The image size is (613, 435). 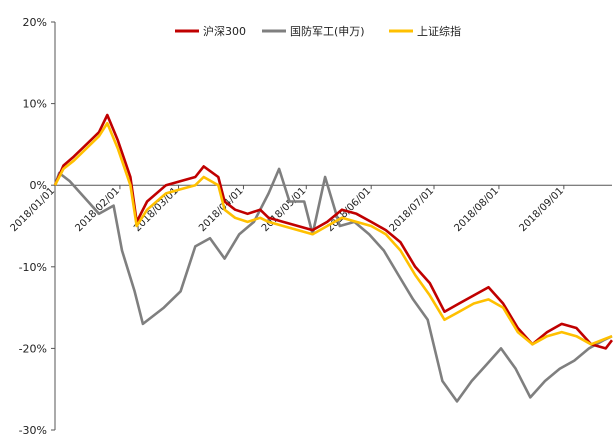 What do you see at coordinates (33, 348) in the screenshot?
I see `y-tick-label: -20%` at bounding box center [33, 348].